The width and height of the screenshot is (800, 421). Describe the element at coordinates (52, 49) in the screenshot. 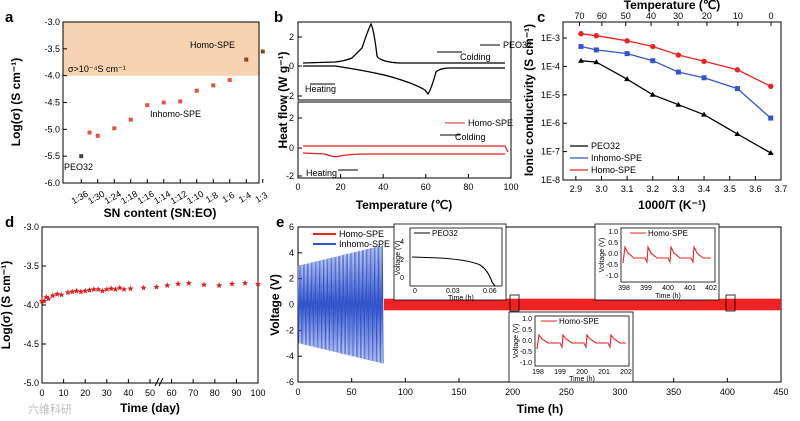

I see `panel-a-ytick-label: -3.5` at that location.